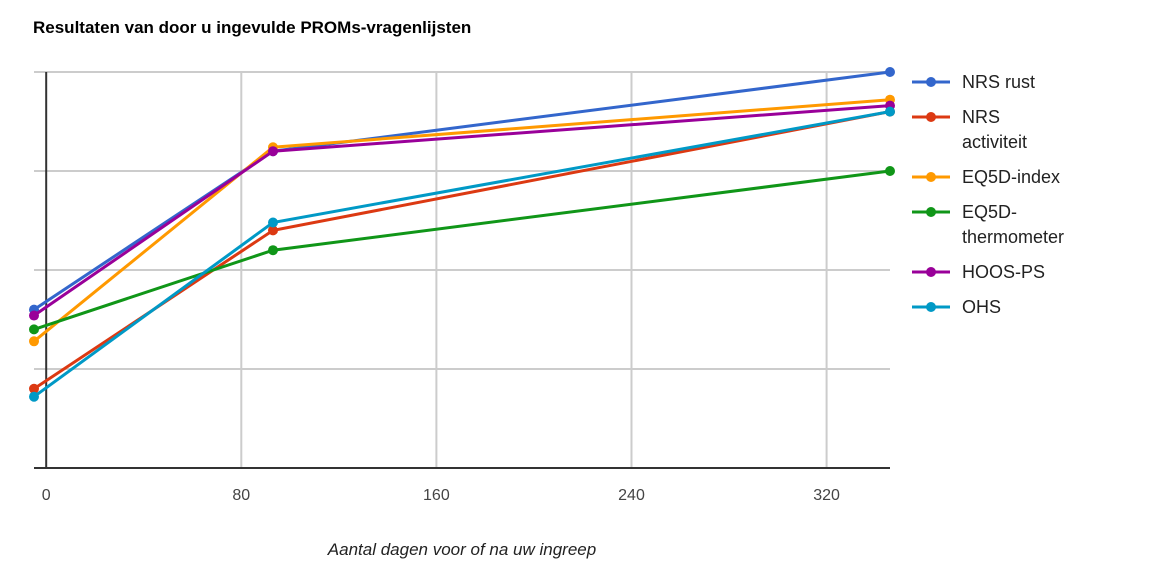 The height and width of the screenshot is (580, 1160). What do you see at coordinates (631, 495) in the screenshot?
I see `x-tick-label: 240` at bounding box center [631, 495].